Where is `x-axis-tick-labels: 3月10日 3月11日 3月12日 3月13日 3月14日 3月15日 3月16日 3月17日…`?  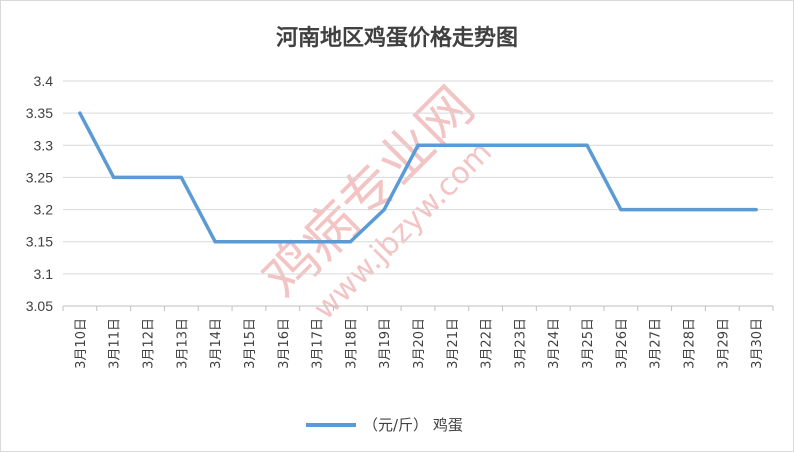
x-axis-tick-labels: 3月10日 3月11日 3月12日 3月13日 3月14日 3月15日 3月16日 3月17日… is located at coordinates (419, 343).